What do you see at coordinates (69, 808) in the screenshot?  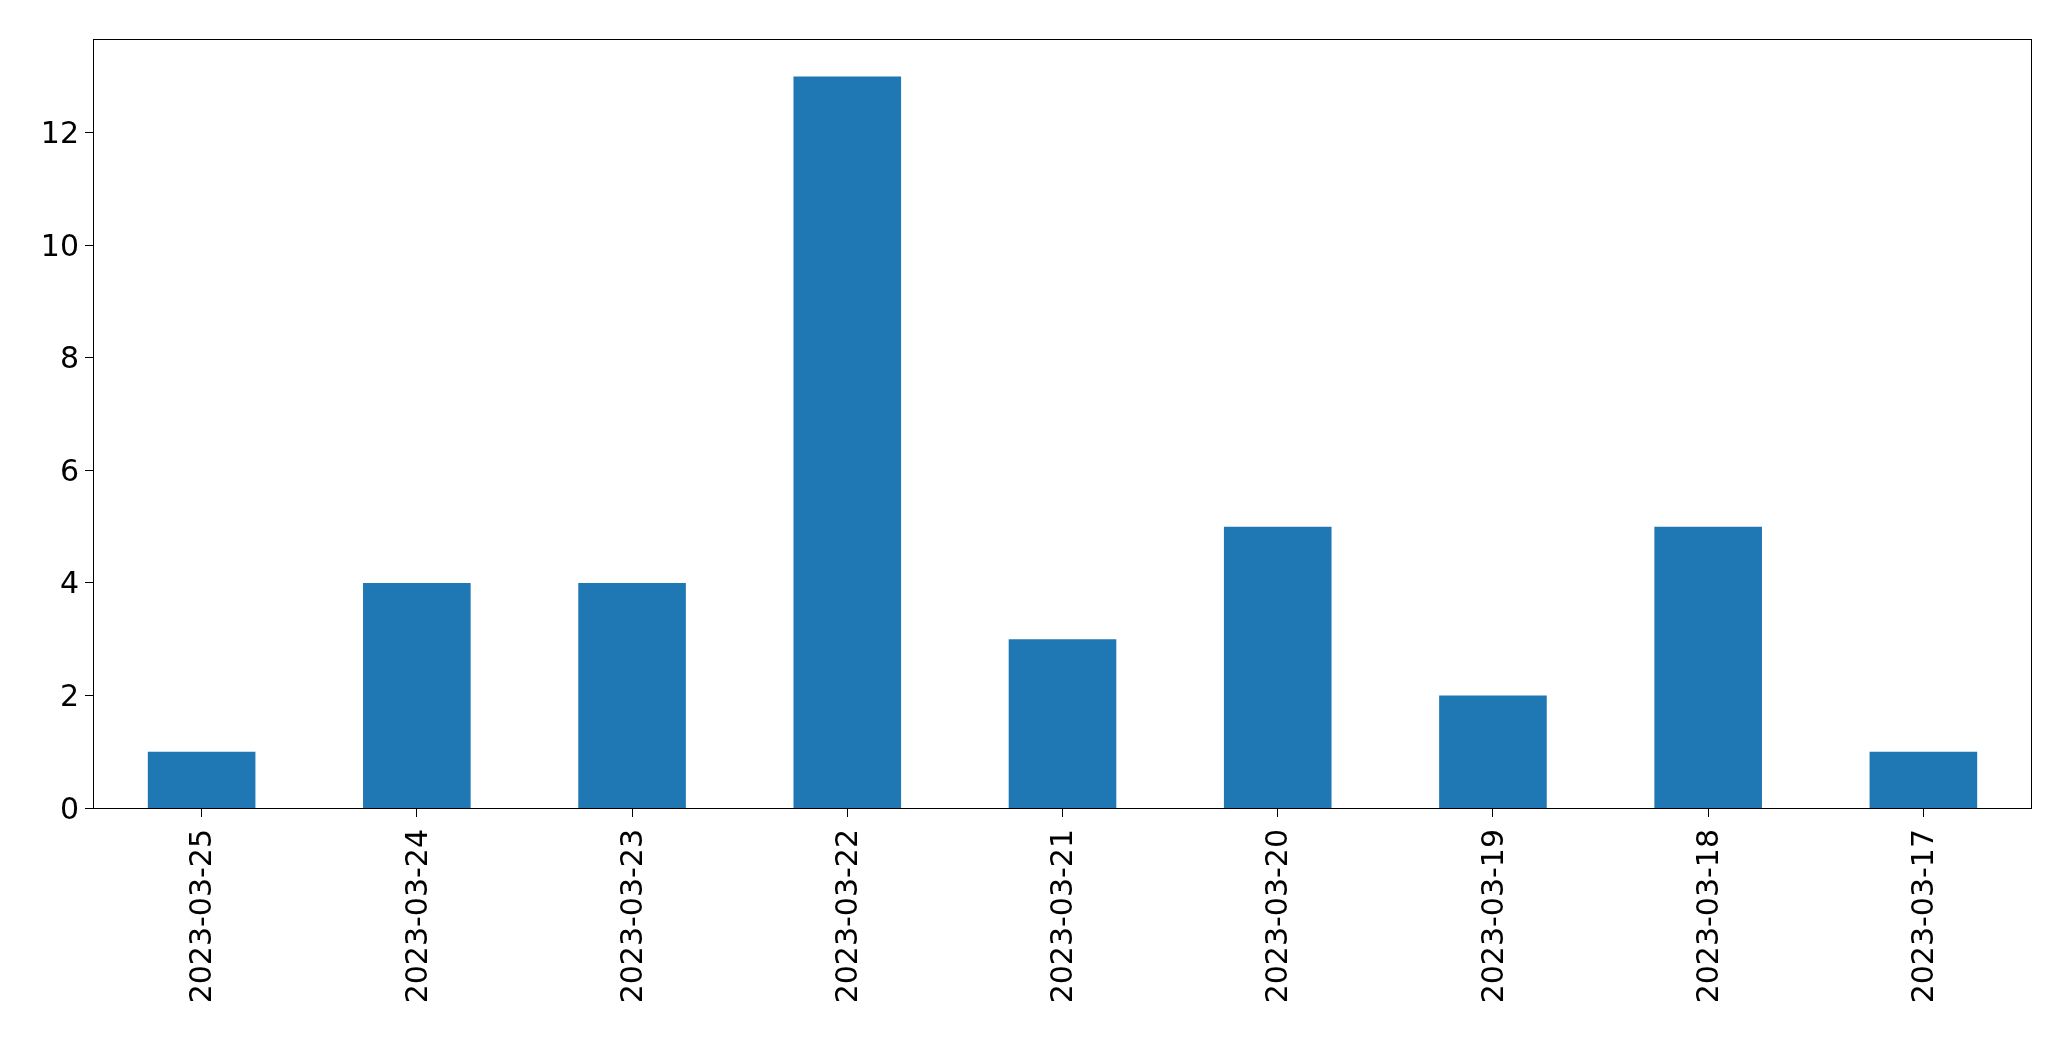 I see `y-tick-label: 0` at bounding box center [69, 808].